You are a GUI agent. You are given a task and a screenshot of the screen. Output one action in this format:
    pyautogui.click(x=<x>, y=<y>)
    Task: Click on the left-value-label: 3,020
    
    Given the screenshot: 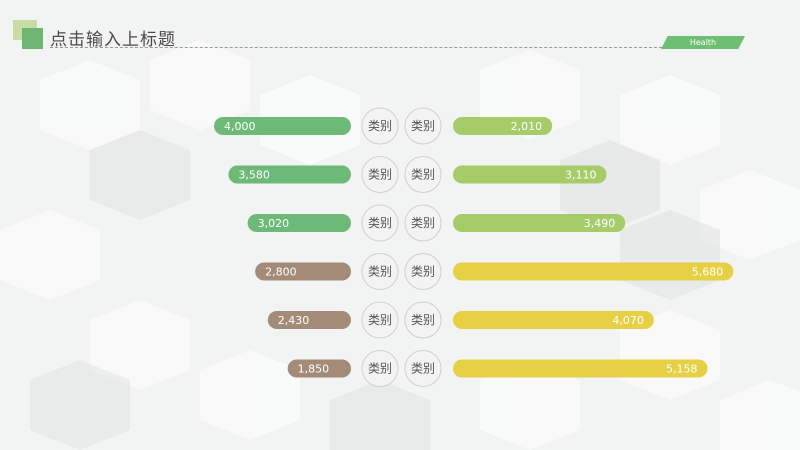 What is the action you would take?
    pyautogui.click(x=274, y=223)
    